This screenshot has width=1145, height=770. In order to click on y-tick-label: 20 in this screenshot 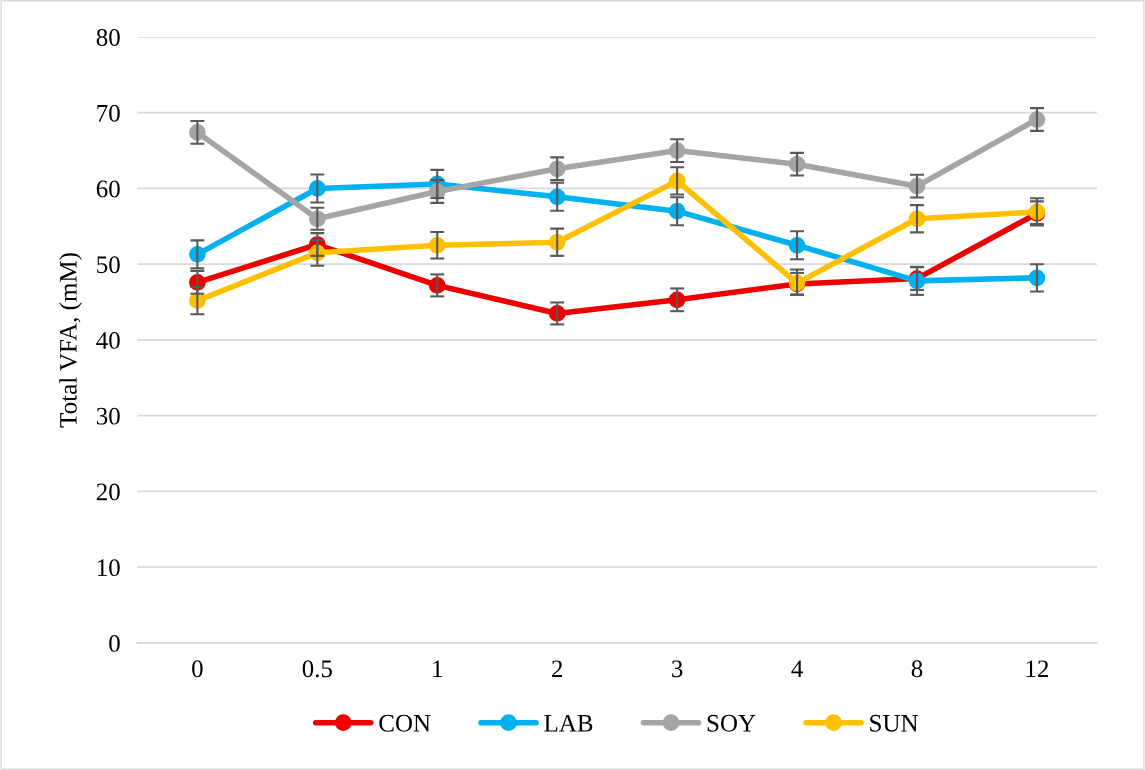, I will do `click(108, 492)`.